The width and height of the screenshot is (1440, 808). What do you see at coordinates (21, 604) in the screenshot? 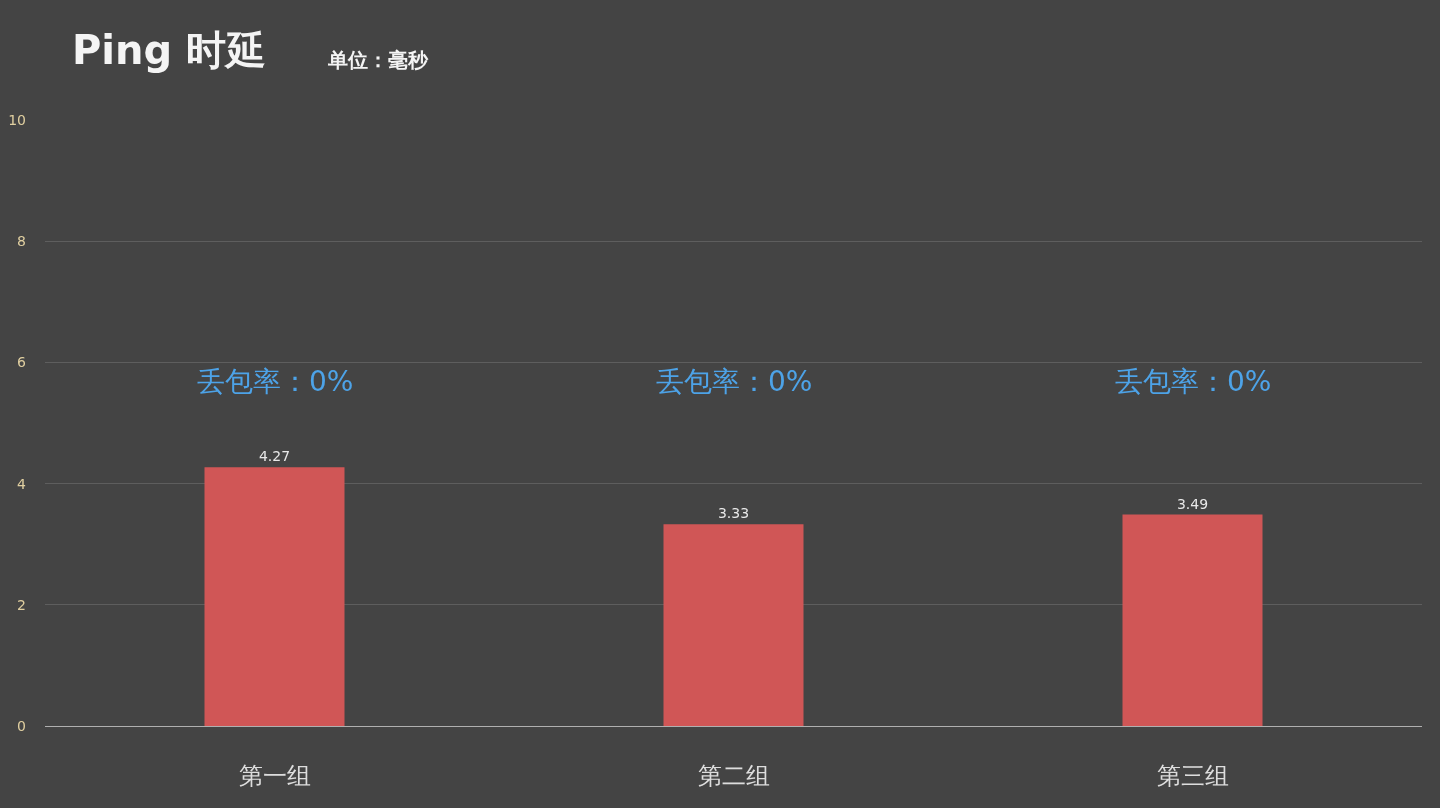
I see `y-tick-label: 2` at bounding box center [21, 604].